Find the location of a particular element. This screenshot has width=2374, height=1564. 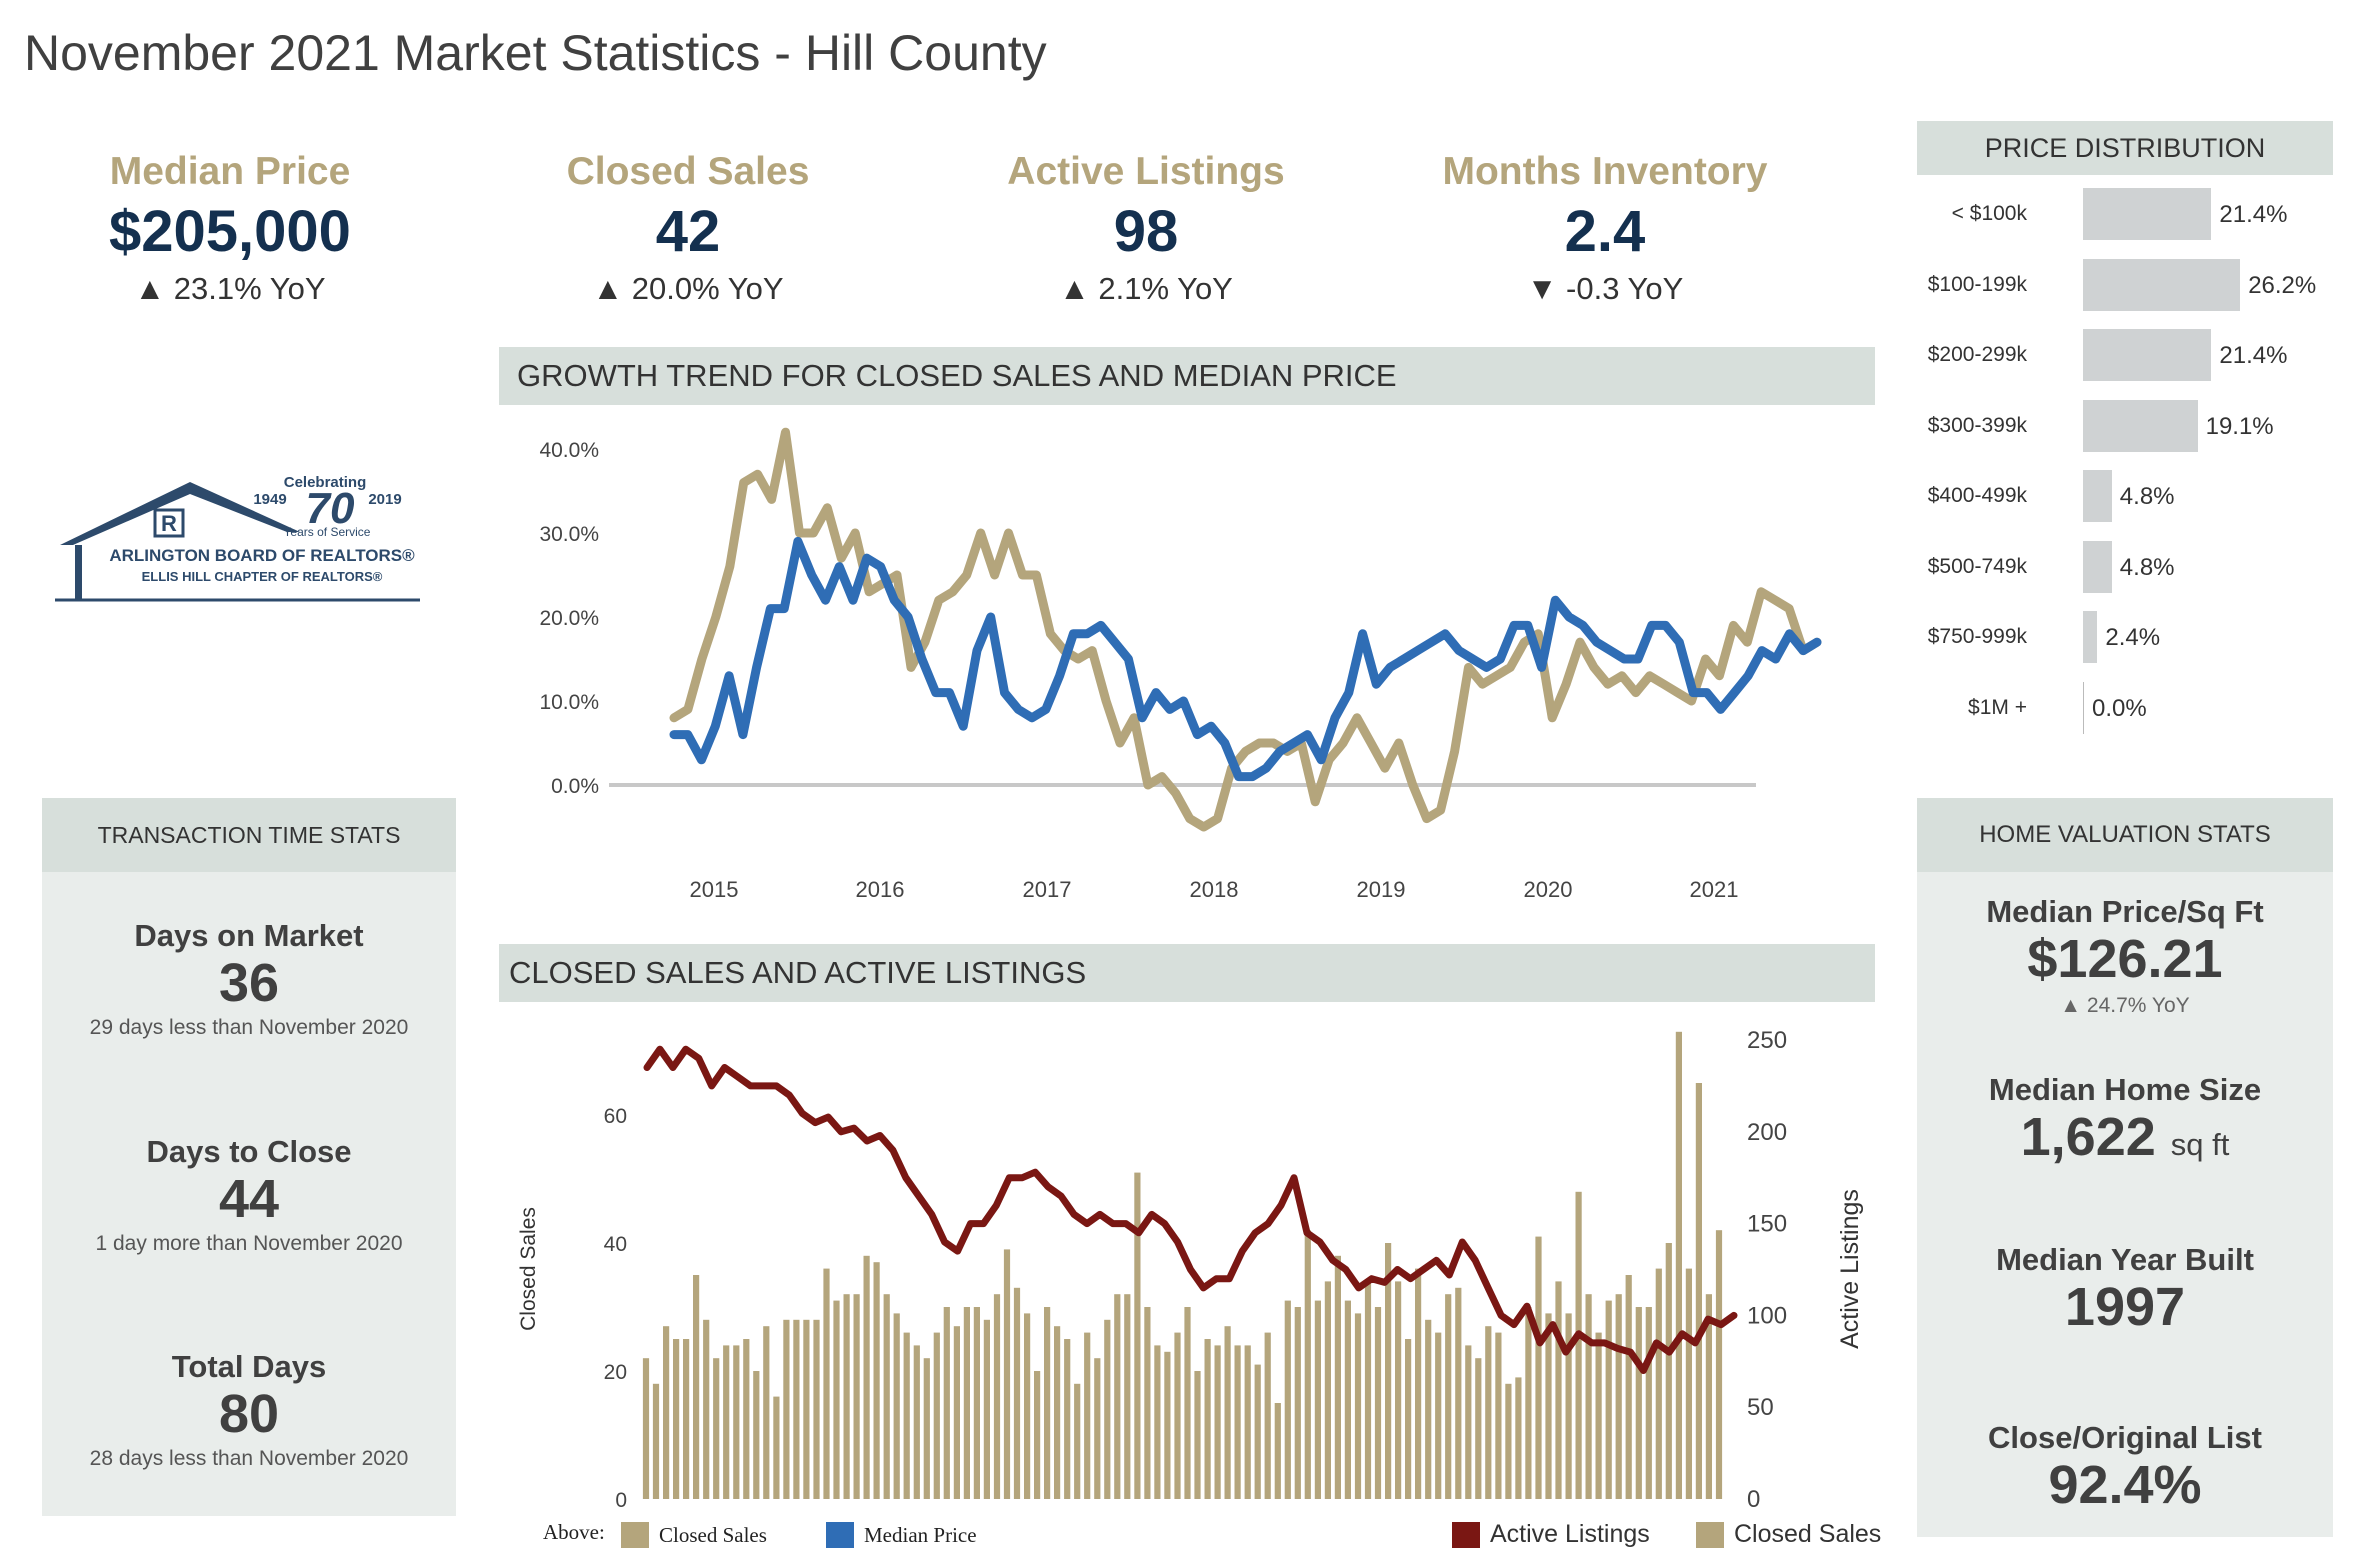

right-axis-tick: 50 is located at coordinates (1760, 1407).